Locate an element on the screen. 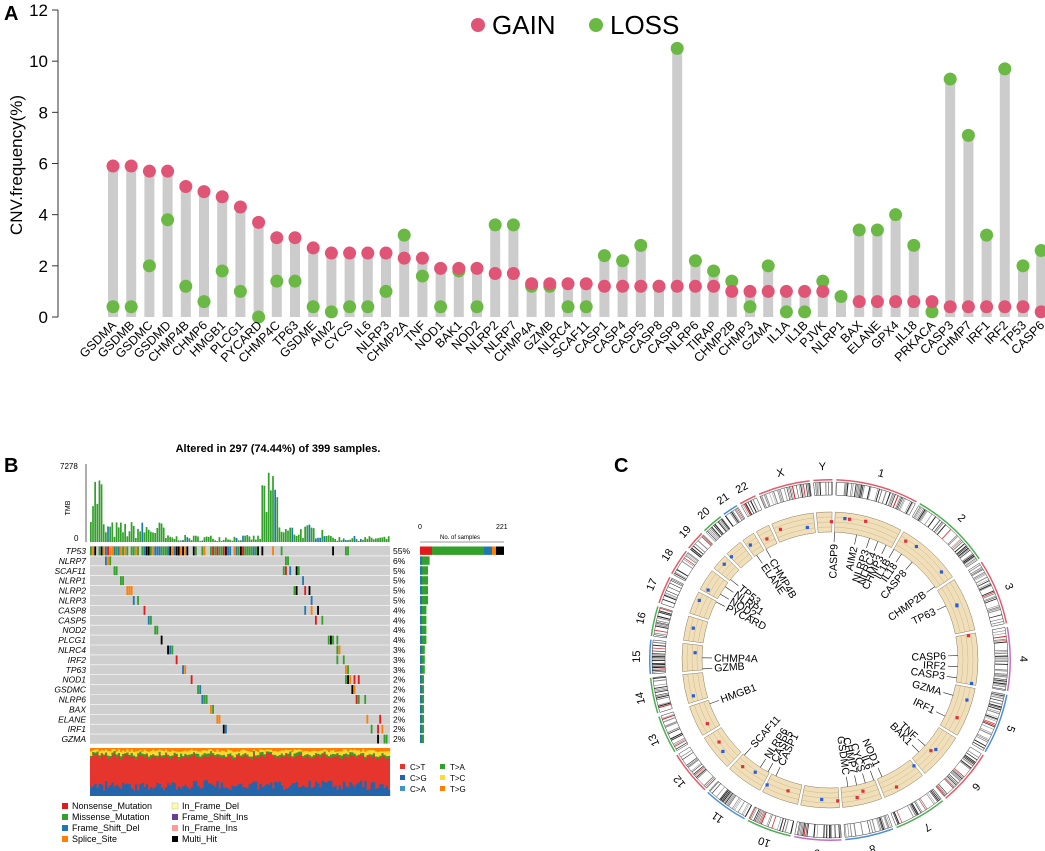  cnv-point is located at coordinates (957, 718).